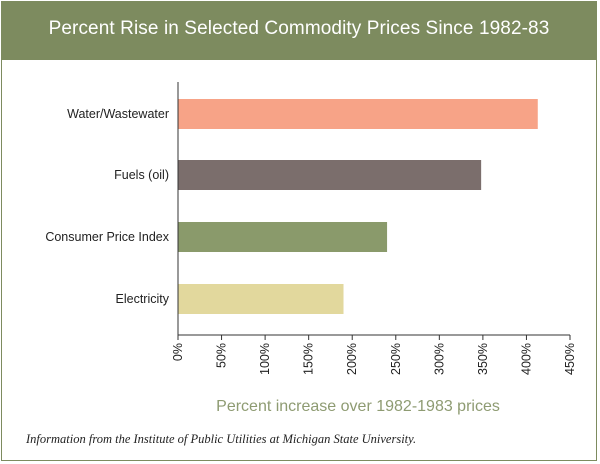  Describe the element at coordinates (222, 355) in the screenshot. I see `x-tick-label: 50%` at that location.